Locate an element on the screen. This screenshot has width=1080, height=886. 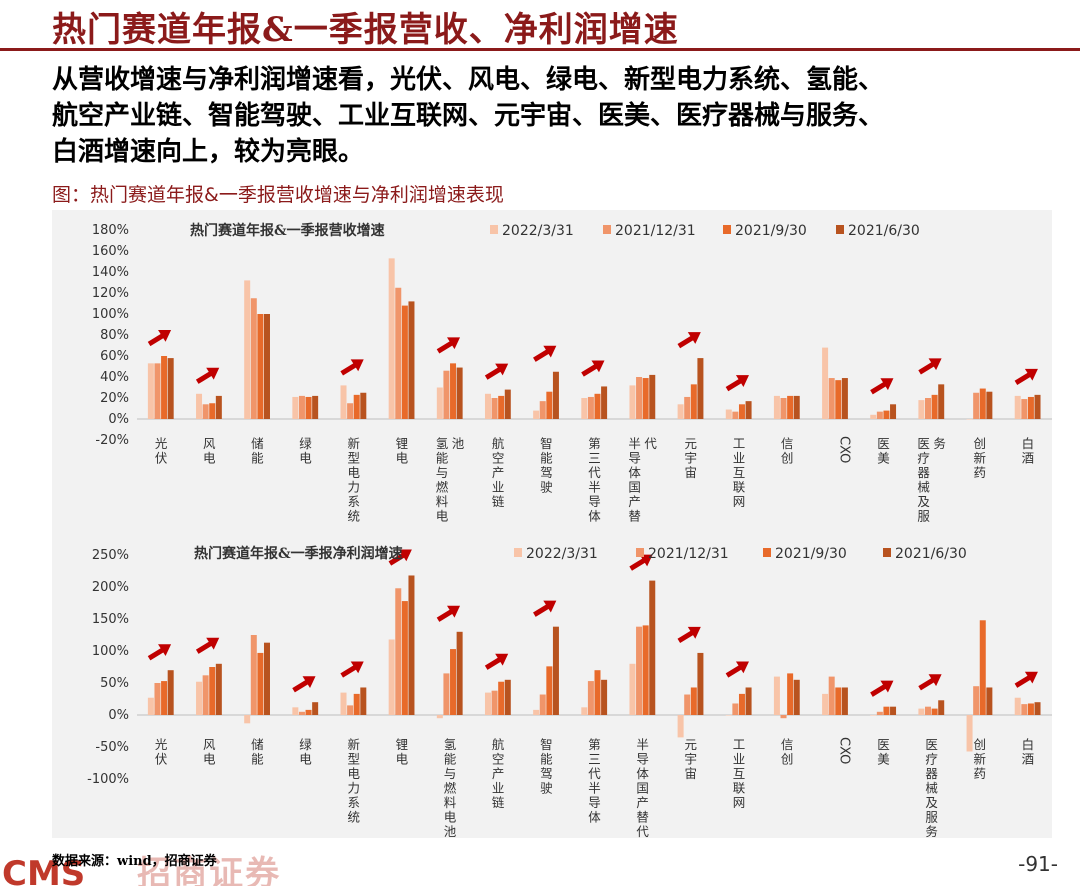
category-label-char: 与 is located at coordinates (442, 472).